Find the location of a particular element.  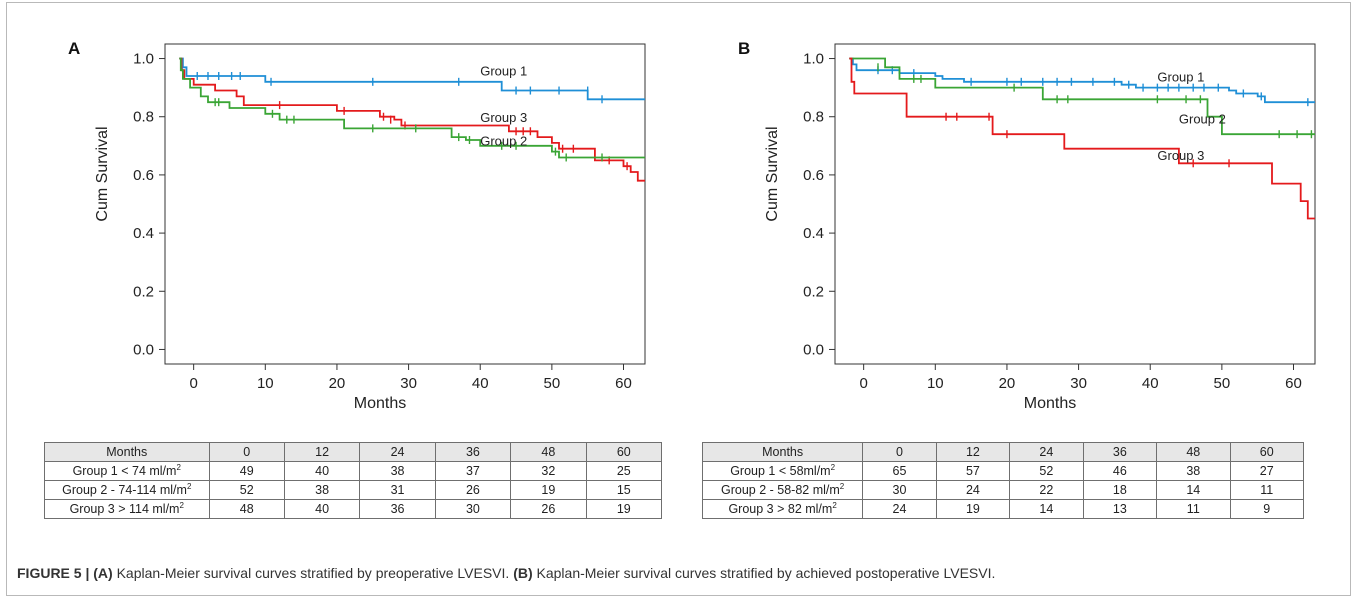

risk-table-b-cell: 65 is located at coordinates (899, 471).